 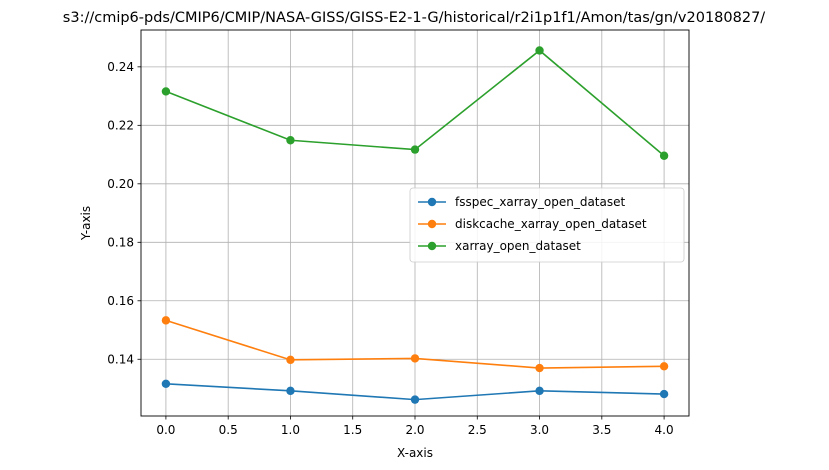 I want to click on legend-item: diskcache_xarray_open_dataset, so click(x=532, y=224).